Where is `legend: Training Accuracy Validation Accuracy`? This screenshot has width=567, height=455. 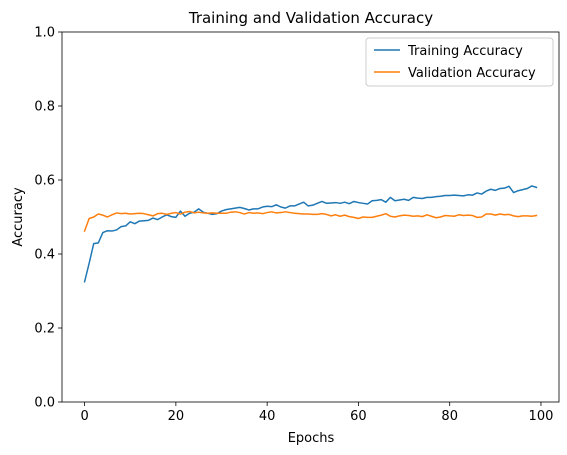
legend: Training Accuracy Validation Accuracy is located at coordinates (459, 62).